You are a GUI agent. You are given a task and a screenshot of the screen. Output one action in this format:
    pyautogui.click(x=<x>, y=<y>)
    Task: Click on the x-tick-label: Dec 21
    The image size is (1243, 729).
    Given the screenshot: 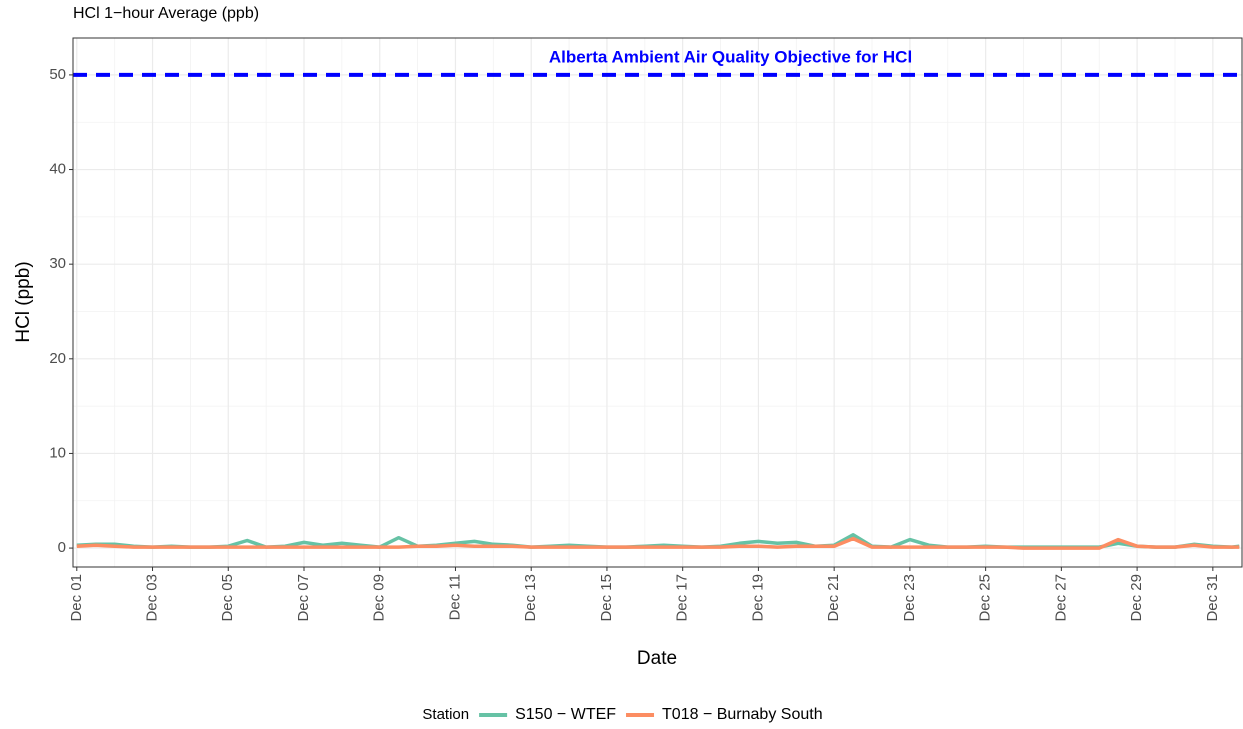 What is the action you would take?
    pyautogui.click(x=833, y=598)
    